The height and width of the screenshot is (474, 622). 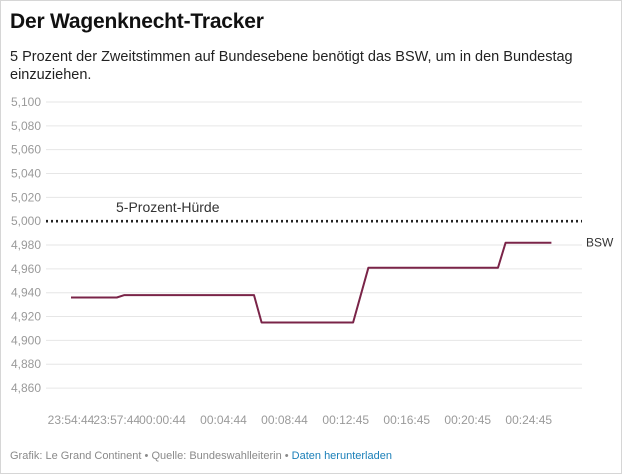 What do you see at coordinates (116, 420) in the screenshot?
I see `x-tick-label: 23:57:44` at bounding box center [116, 420].